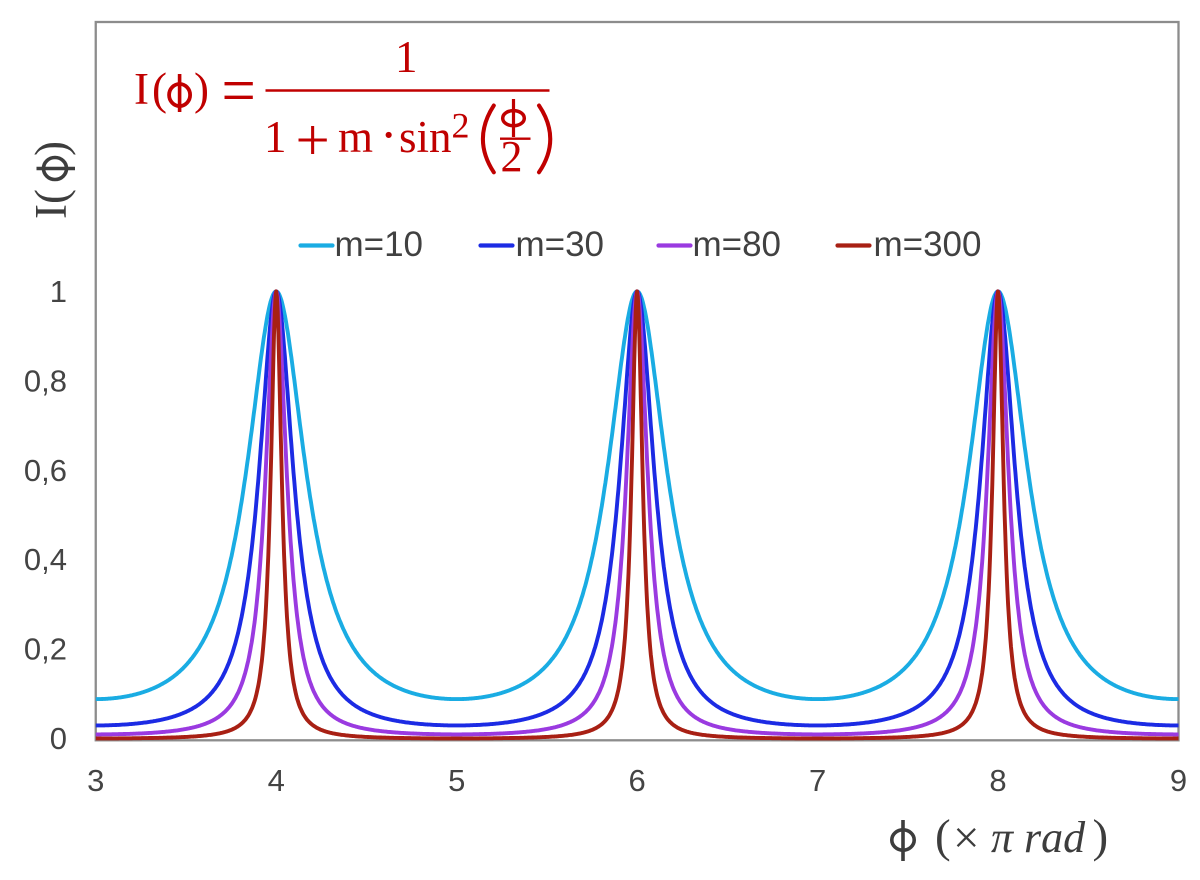 The width and height of the screenshot is (1200, 880). What do you see at coordinates (928, 244) in the screenshot?
I see `svg-text: m=300` at bounding box center [928, 244].